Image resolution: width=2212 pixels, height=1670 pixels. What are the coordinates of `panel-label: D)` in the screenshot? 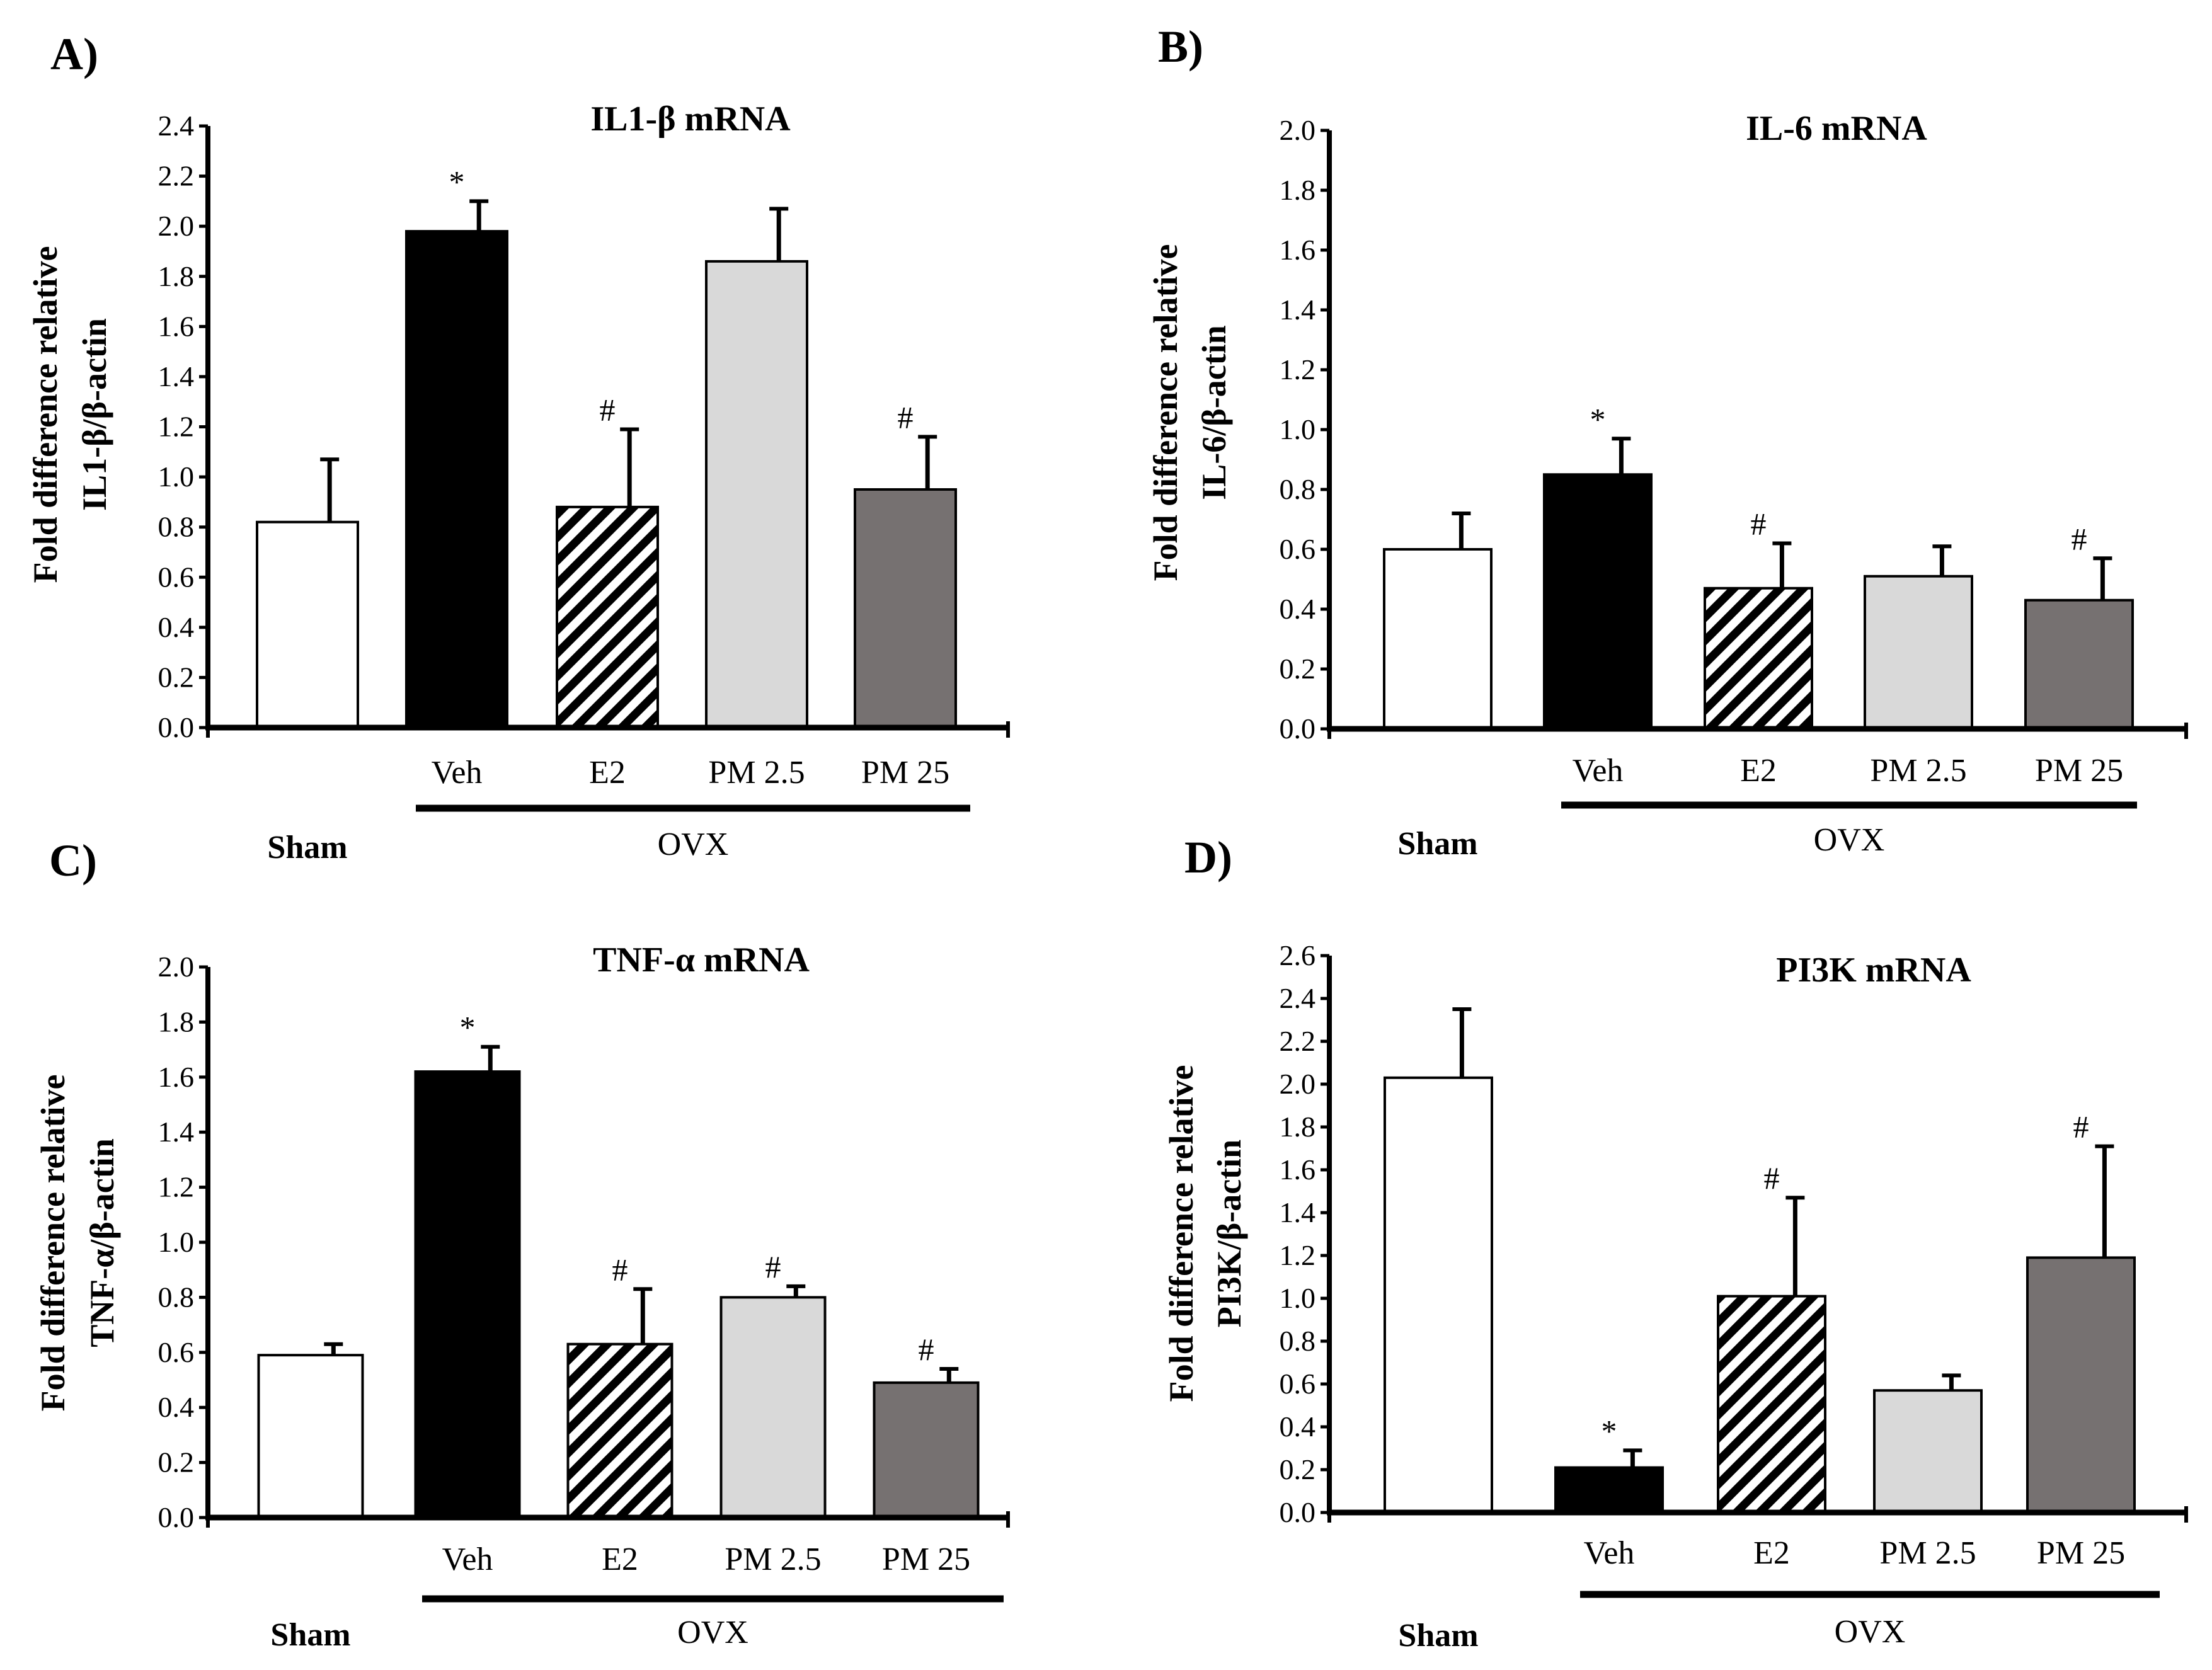 It's located at (1208, 857).